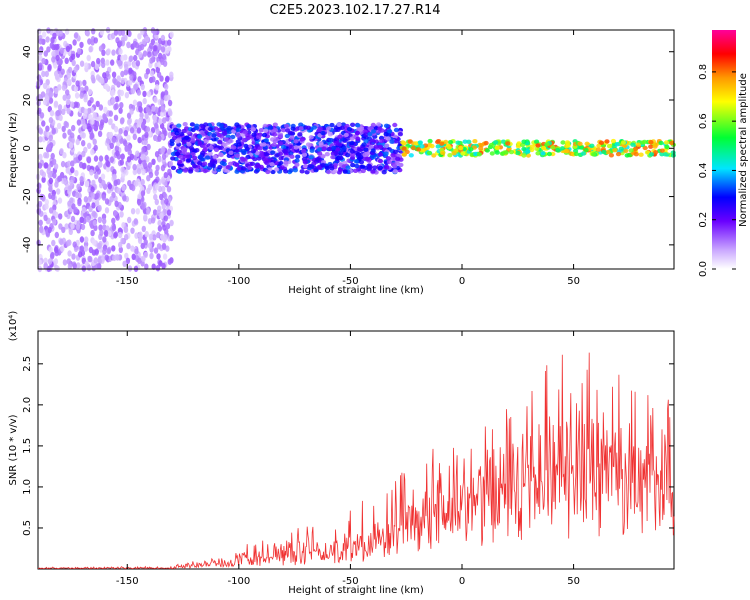  What do you see at coordinates (703, 269) in the screenshot?
I see `colorbar-tick-label: 0.0` at bounding box center [703, 269].